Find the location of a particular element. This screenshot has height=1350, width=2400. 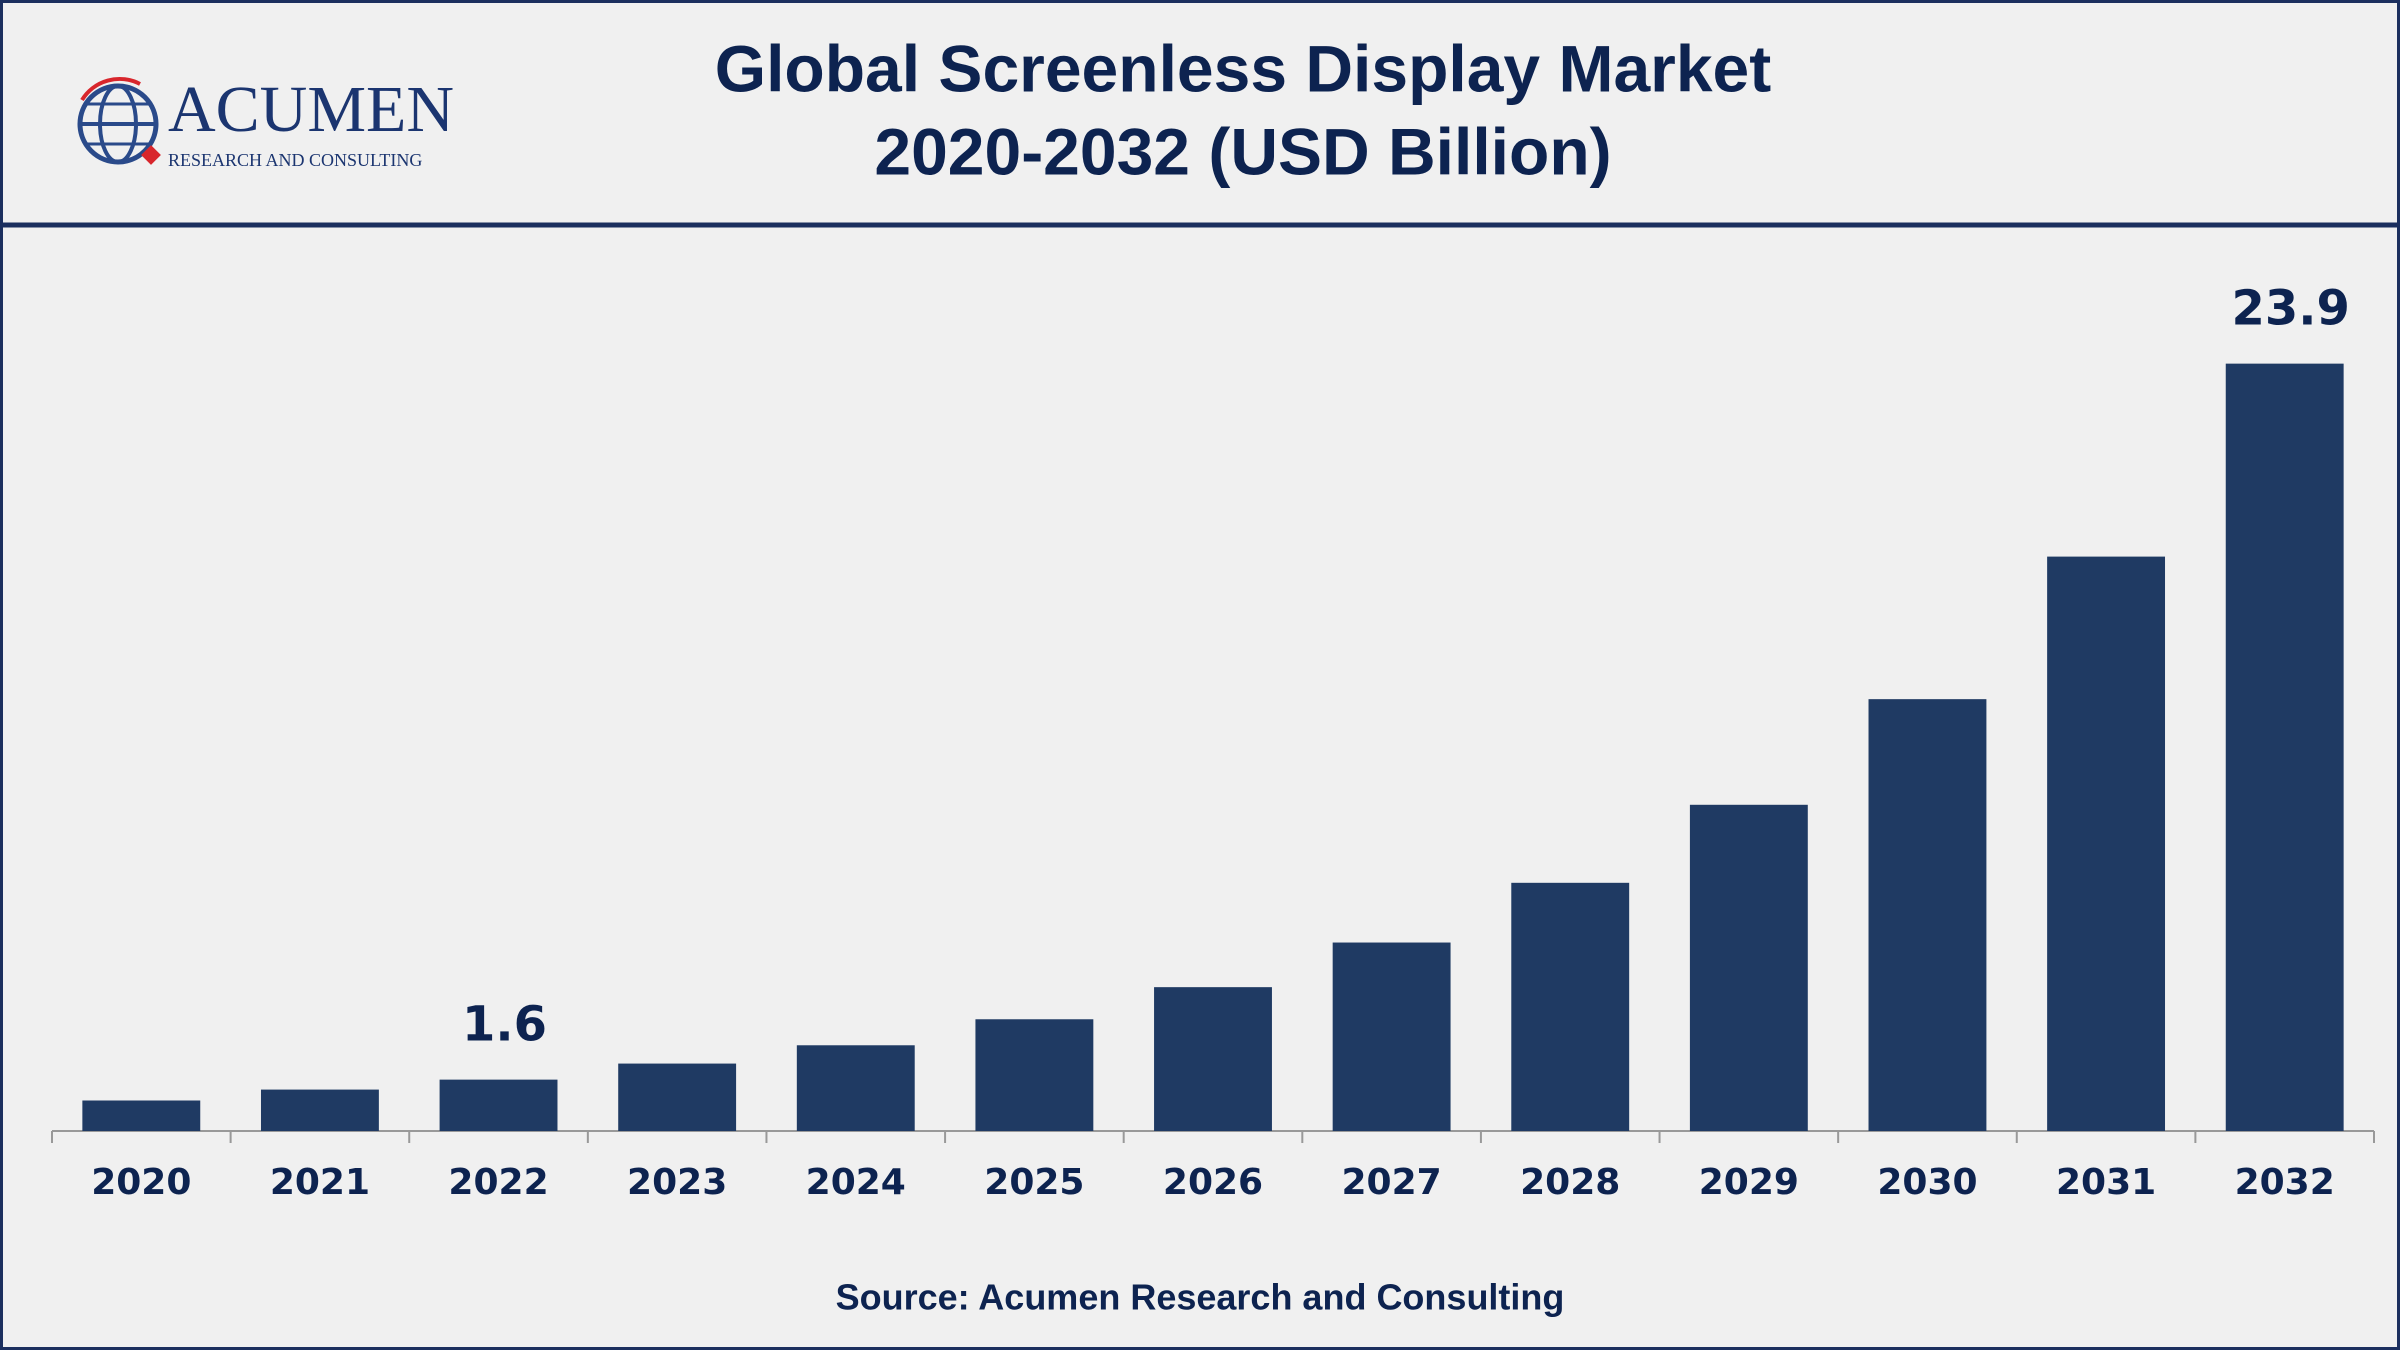

logo-name: ACUMEN is located at coordinates (311, 109).